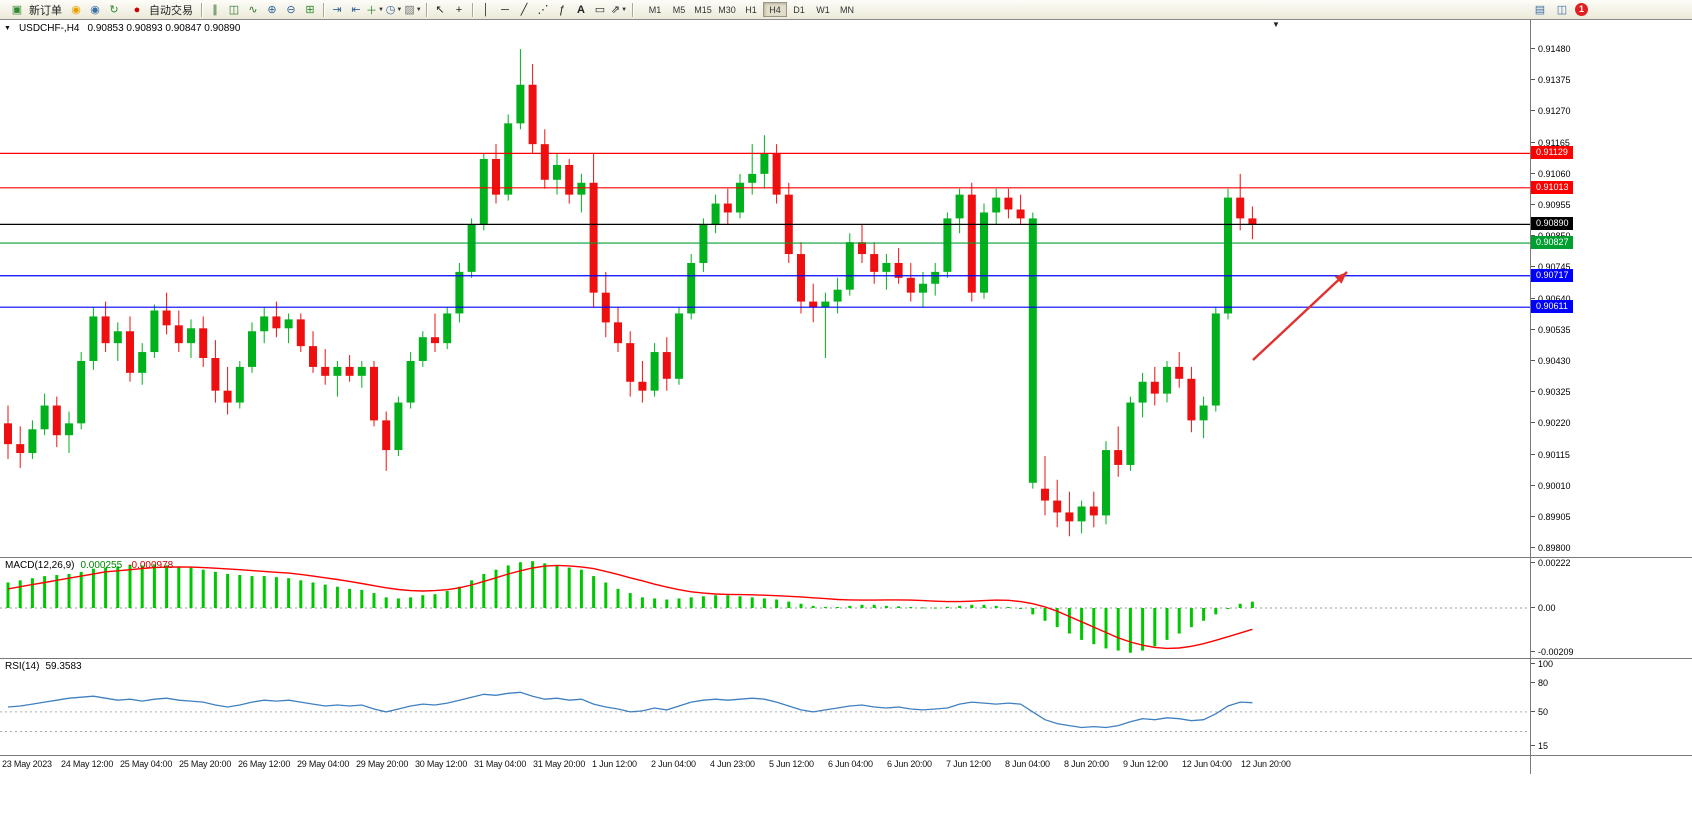 The image size is (1692, 837). Describe the element at coordinates (356, 10) in the screenshot. I see `chart-shift-icon: ⇤` at that location.